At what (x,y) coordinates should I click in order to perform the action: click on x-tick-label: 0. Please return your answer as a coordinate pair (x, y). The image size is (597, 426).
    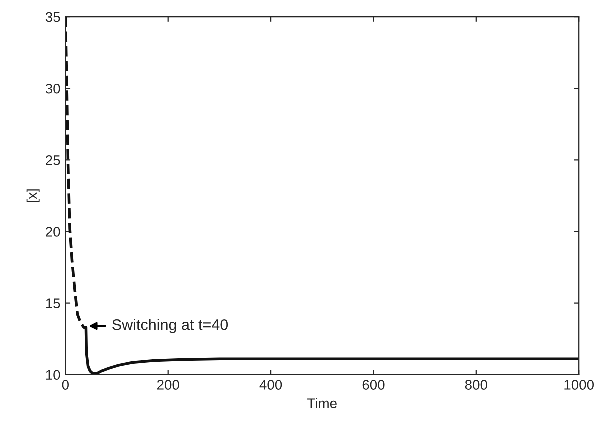
    Looking at the image, I should click on (65, 385).